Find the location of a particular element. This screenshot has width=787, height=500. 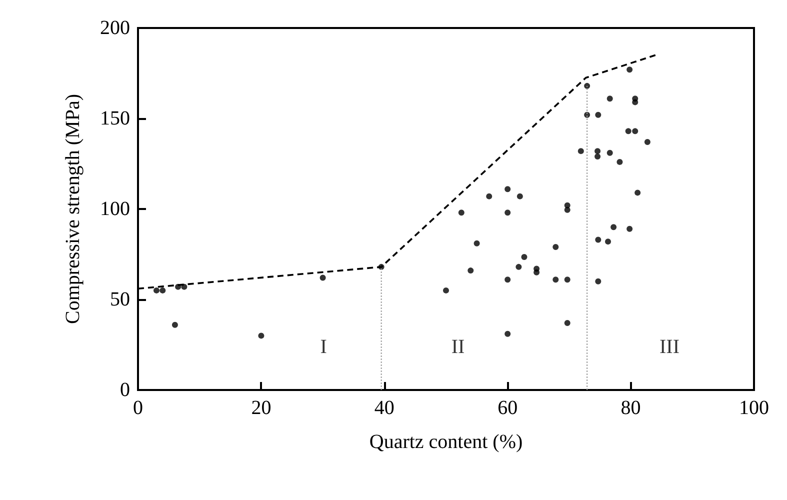

y-axis-title: Compressive strength (MPa) is located at coordinates (73, 209).